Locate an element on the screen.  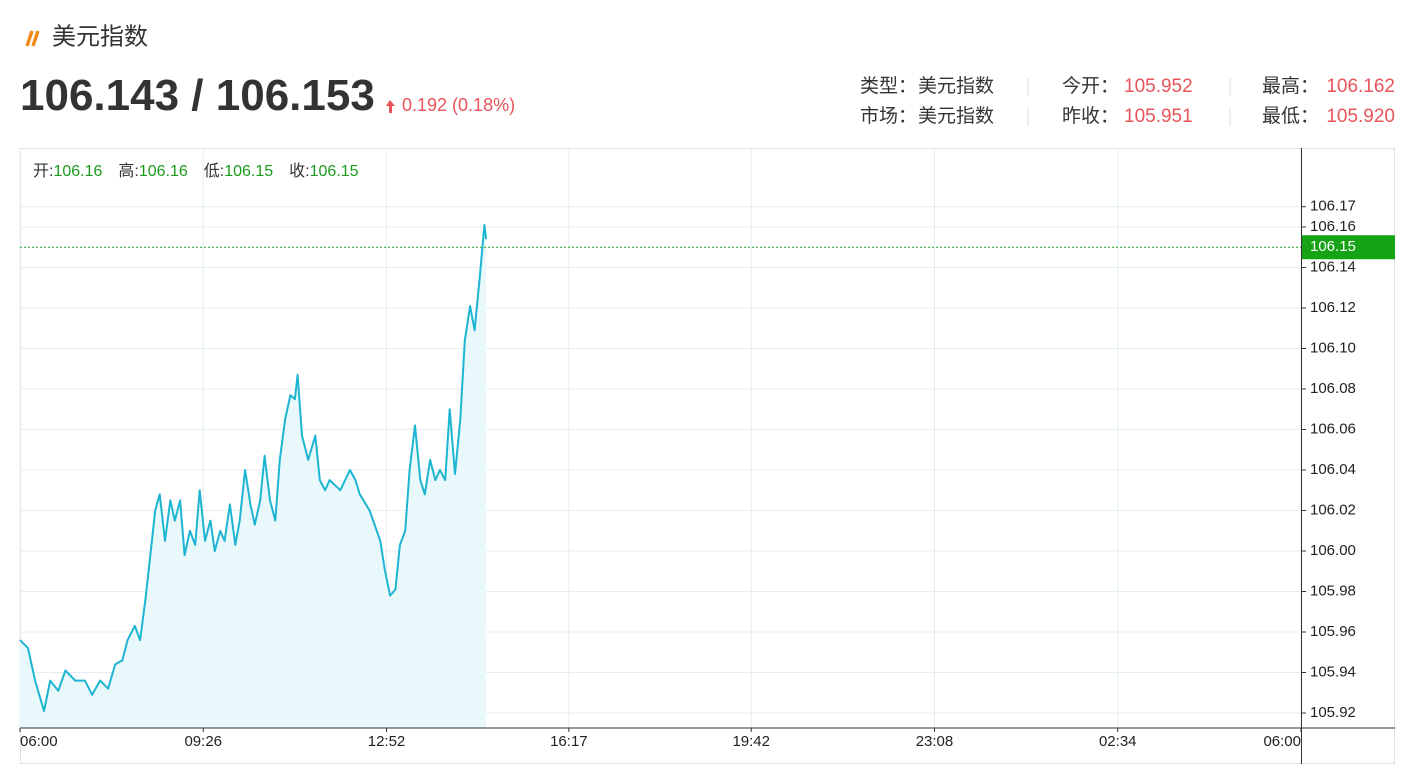
info-label: 最高： is located at coordinates (1290, 86).